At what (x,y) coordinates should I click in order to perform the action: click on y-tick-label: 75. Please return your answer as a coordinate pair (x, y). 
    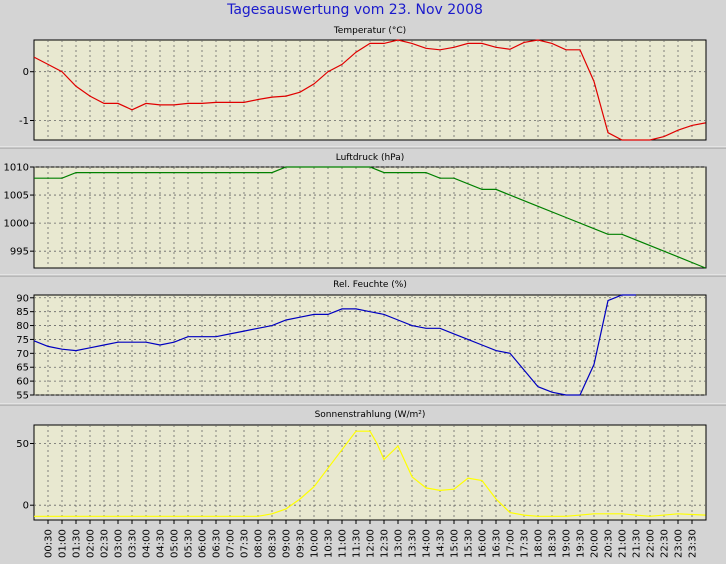
    Looking at the image, I should click on (22, 340).